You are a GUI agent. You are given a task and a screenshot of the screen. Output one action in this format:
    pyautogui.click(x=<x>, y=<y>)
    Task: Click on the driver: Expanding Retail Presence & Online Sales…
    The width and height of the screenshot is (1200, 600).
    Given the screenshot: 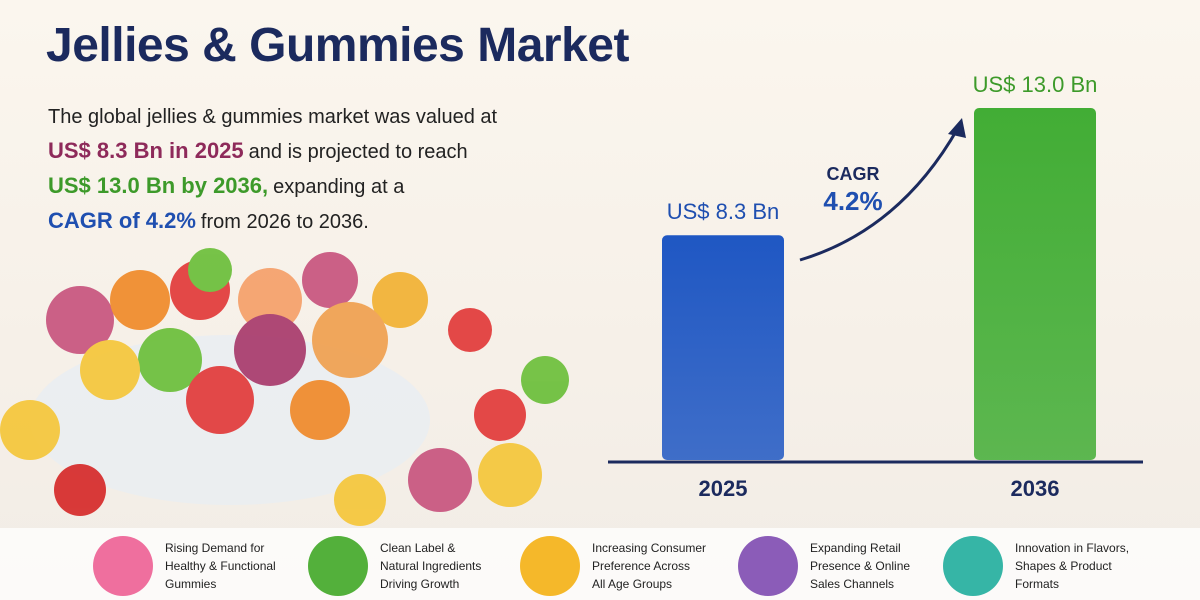 What is the action you would take?
    pyautogui.click(x=844, y=566)
    